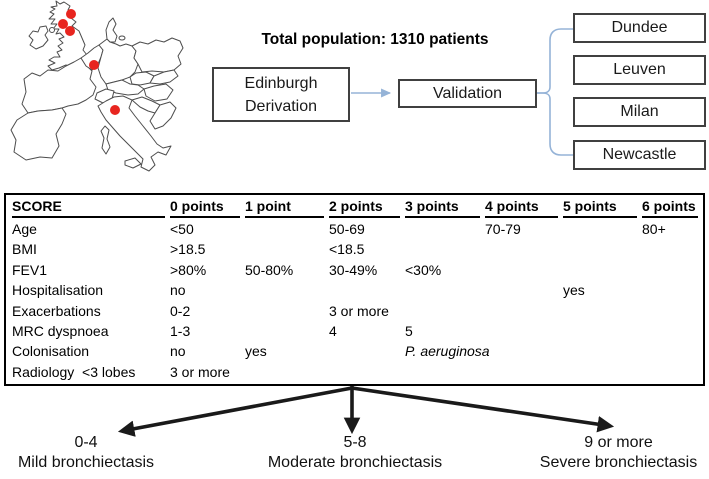 The height and width of the screenshot is (479, 709). I want to click on validation-bracket, so click(555, 92).